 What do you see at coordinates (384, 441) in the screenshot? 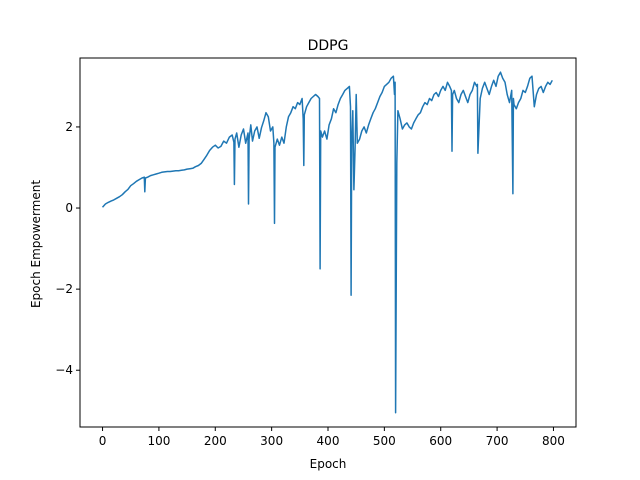
I see `x-tick-label: 500` at bounding box center [384, 441].